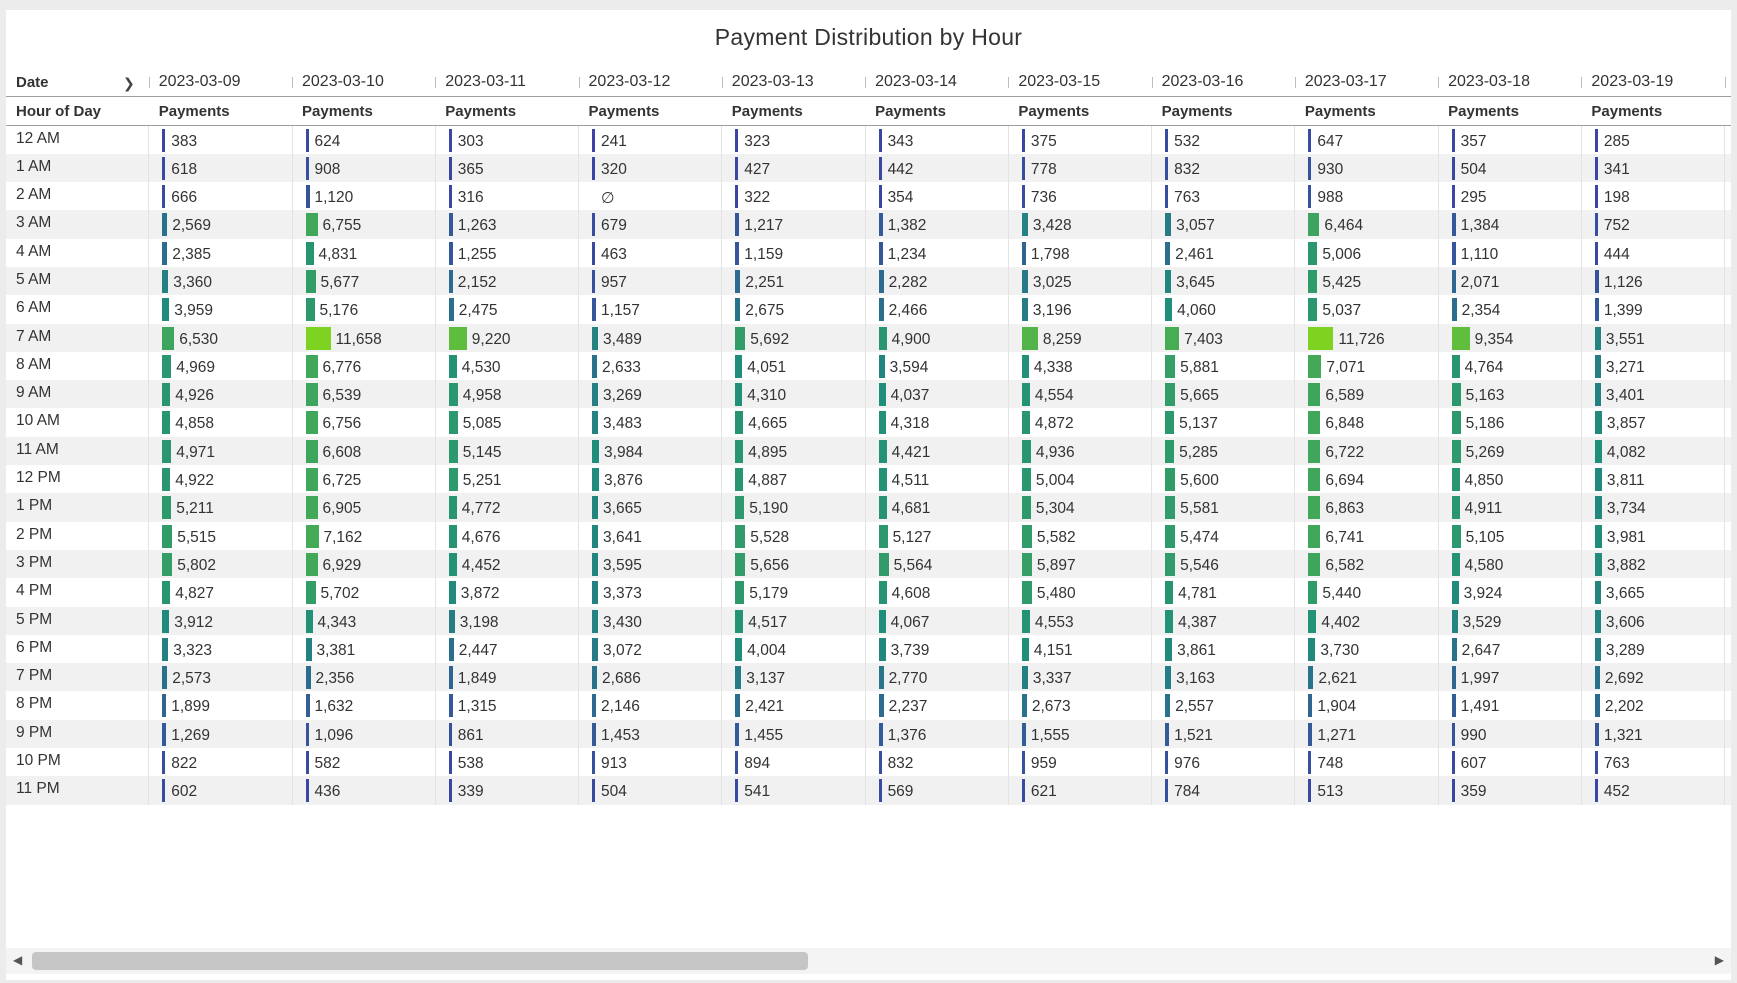  What do you see at coordinates (614, 764) in the screenshot?
I see `payment-value: 913` at bounding box center [614, 764].